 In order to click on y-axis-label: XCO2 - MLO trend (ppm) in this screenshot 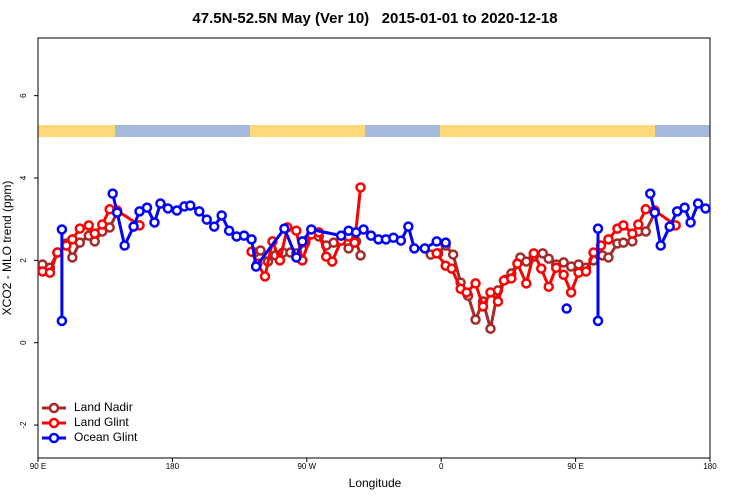, I will do `click(7, 248)`.